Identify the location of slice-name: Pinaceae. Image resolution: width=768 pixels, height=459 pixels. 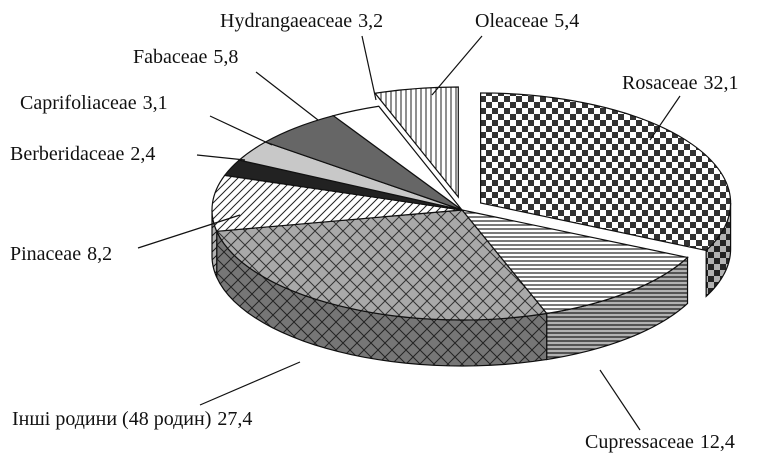
(45, 254).